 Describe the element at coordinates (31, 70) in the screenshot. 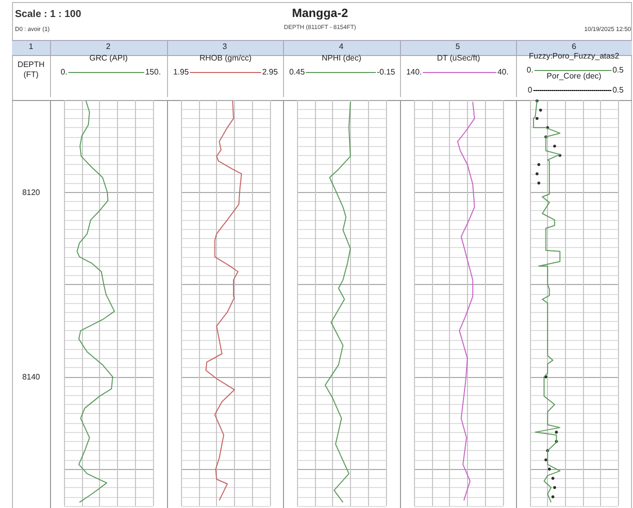

I see `y-axis-title: DEPTH (FT)` at that location.